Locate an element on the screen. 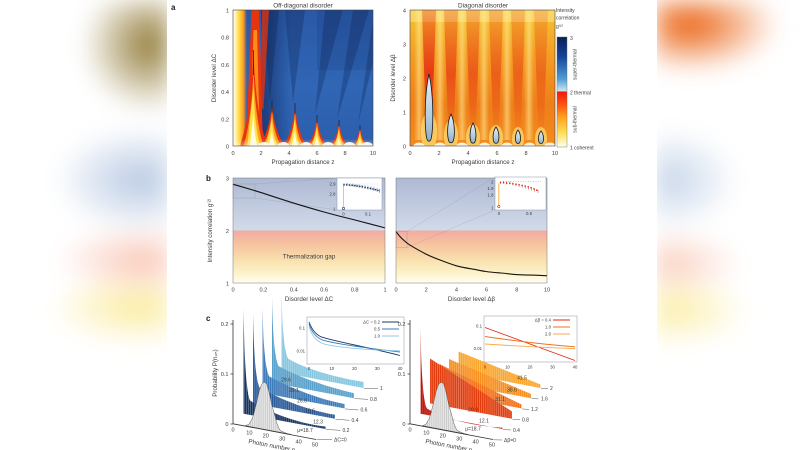  inset-pn-dB: 0.1 0.01 0 10 20 30 40 Δβ = 0.4 1.0 is located at coordinates (526, 342).